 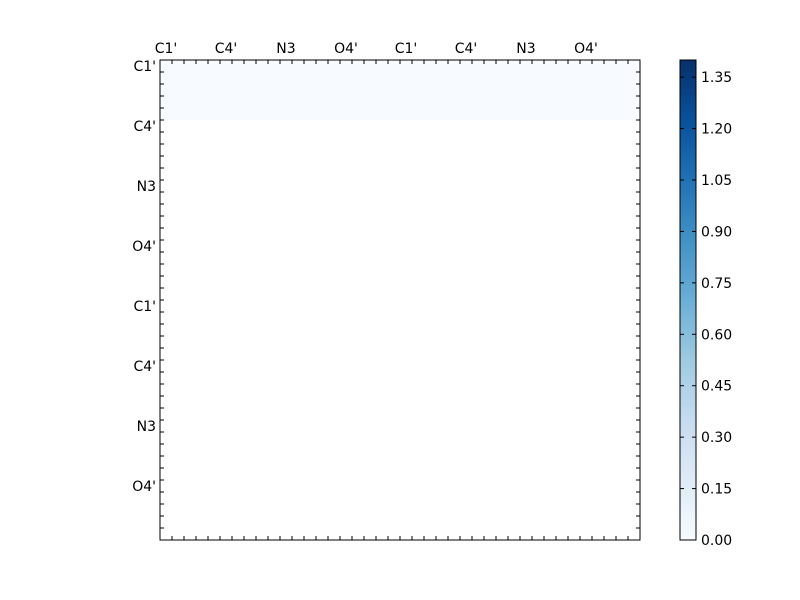 What do you see at coordinates (716, 490) in the screenshot?
I see `colorbar-tick-label: 0.15` at bounding box center [716, 490].